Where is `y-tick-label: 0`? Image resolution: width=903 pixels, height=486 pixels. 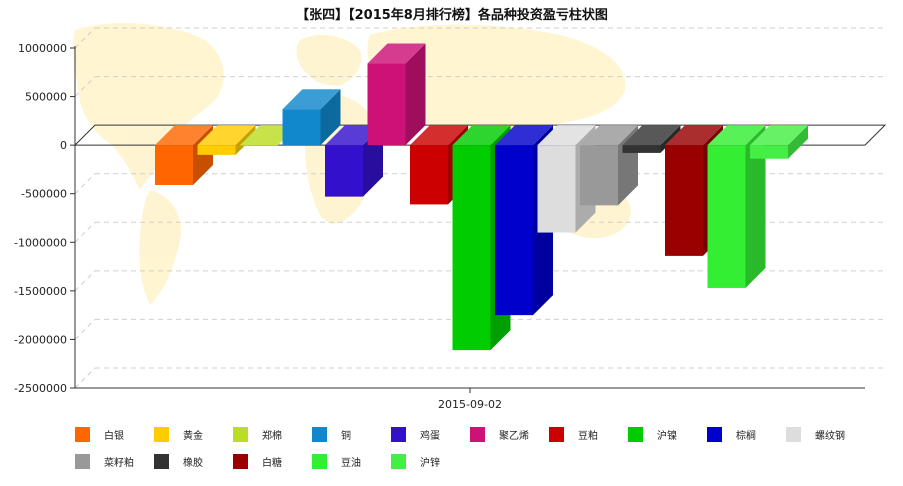 y-tick-label: 0 is located at coordinates (63, 145).